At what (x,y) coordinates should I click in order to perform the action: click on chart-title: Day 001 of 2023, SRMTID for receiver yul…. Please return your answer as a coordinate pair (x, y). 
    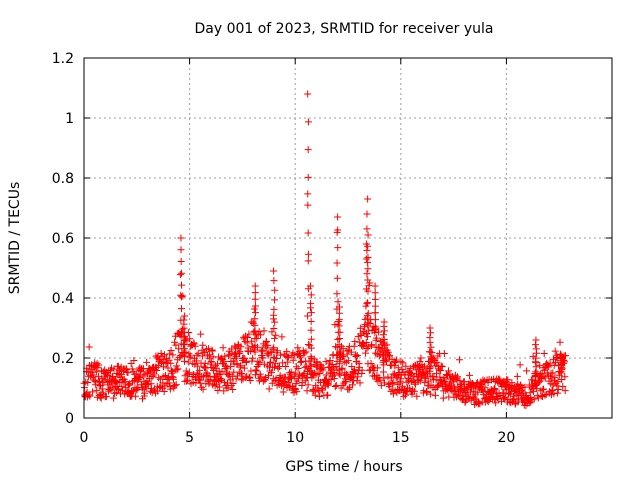
    Looking at the image, I should click on (343, 29).